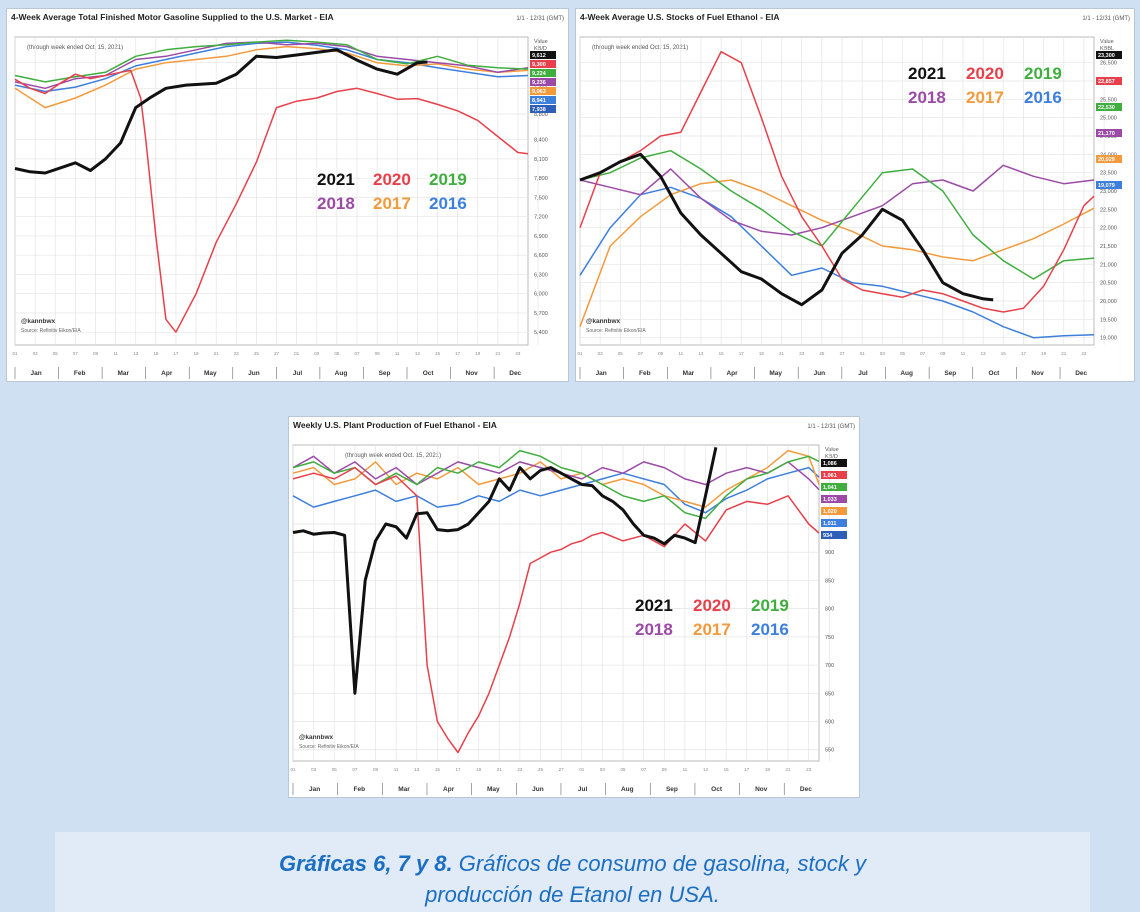 The image size is (1140, 912). Describe the element at coordinates (829, 553) in the screenshot. I see `y-tick-label: 900` at that location.